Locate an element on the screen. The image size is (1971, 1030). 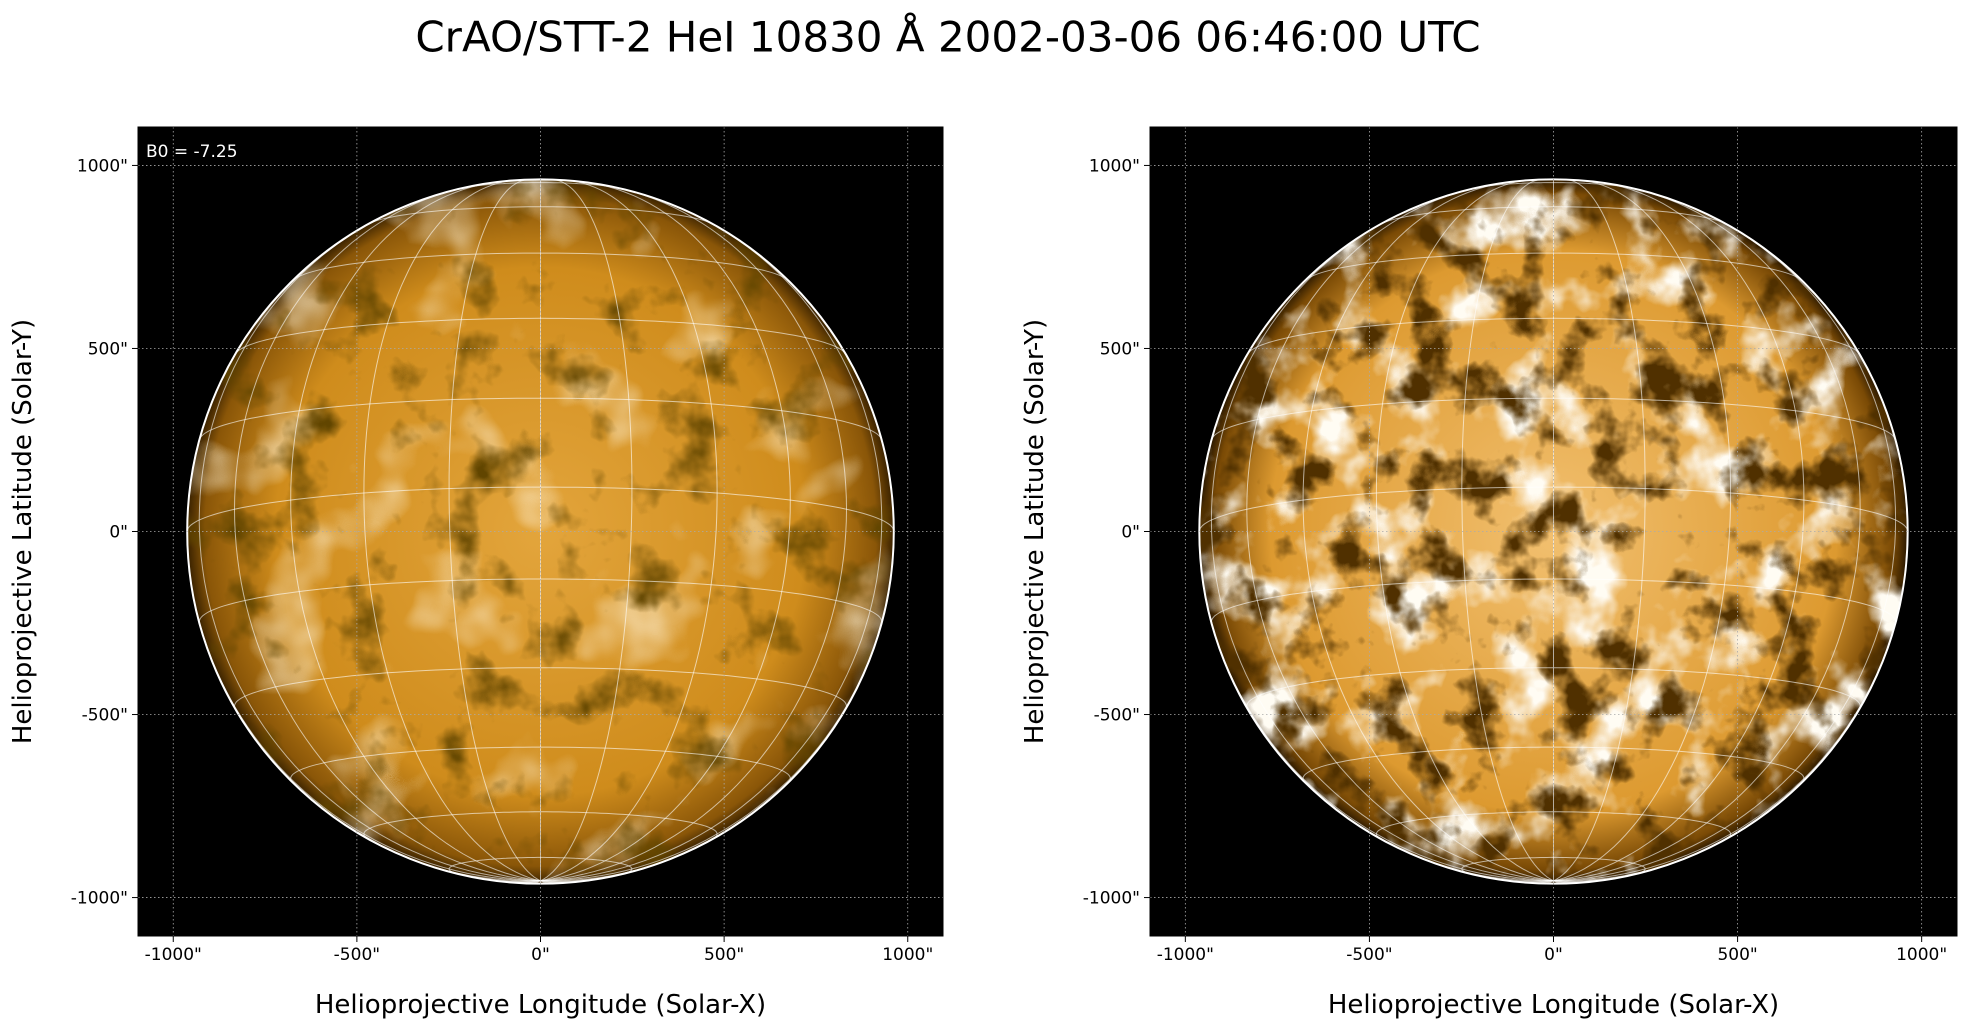
annotation: B0 = -7.25 is located at coordinates (192, 152).